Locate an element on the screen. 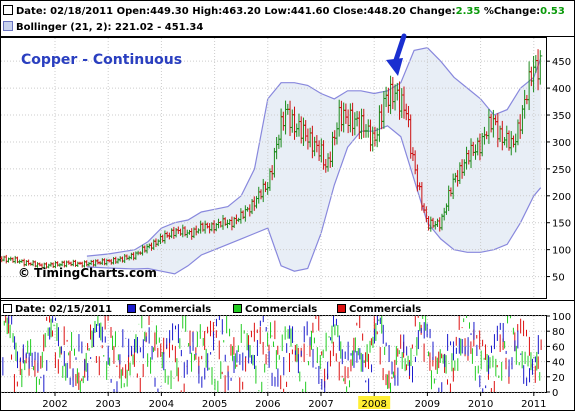 The height and width of the screenshot is (411, 575). main-y-axis: 50 100 150 200 250 300 350 400 450 is located at coordinates (558, 170).